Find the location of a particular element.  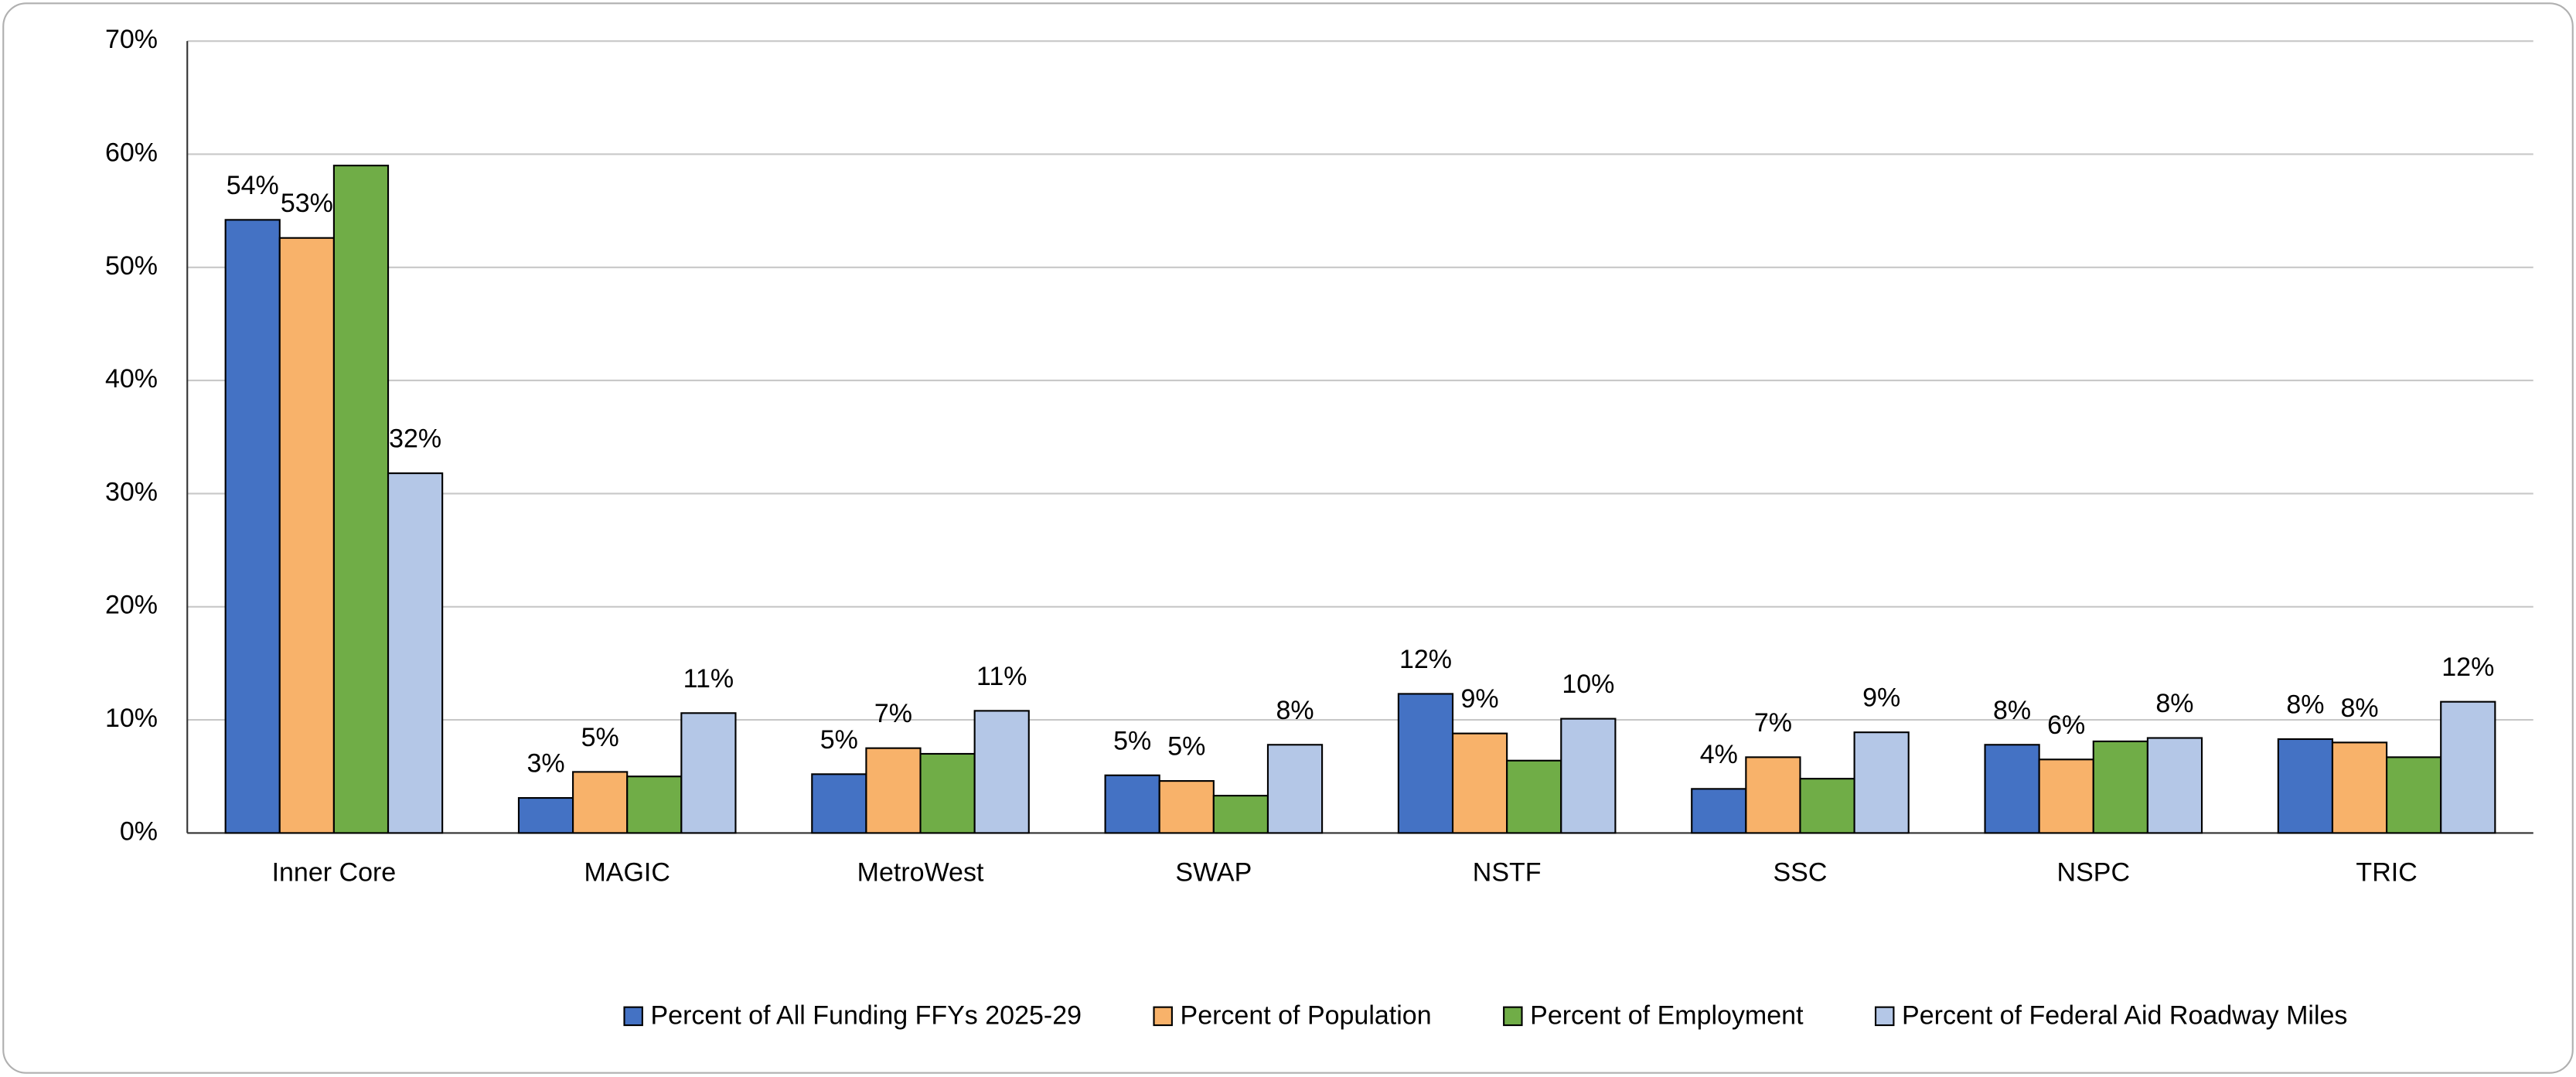

x-tick-label: NSPC is located at coordinates (2093, 873).